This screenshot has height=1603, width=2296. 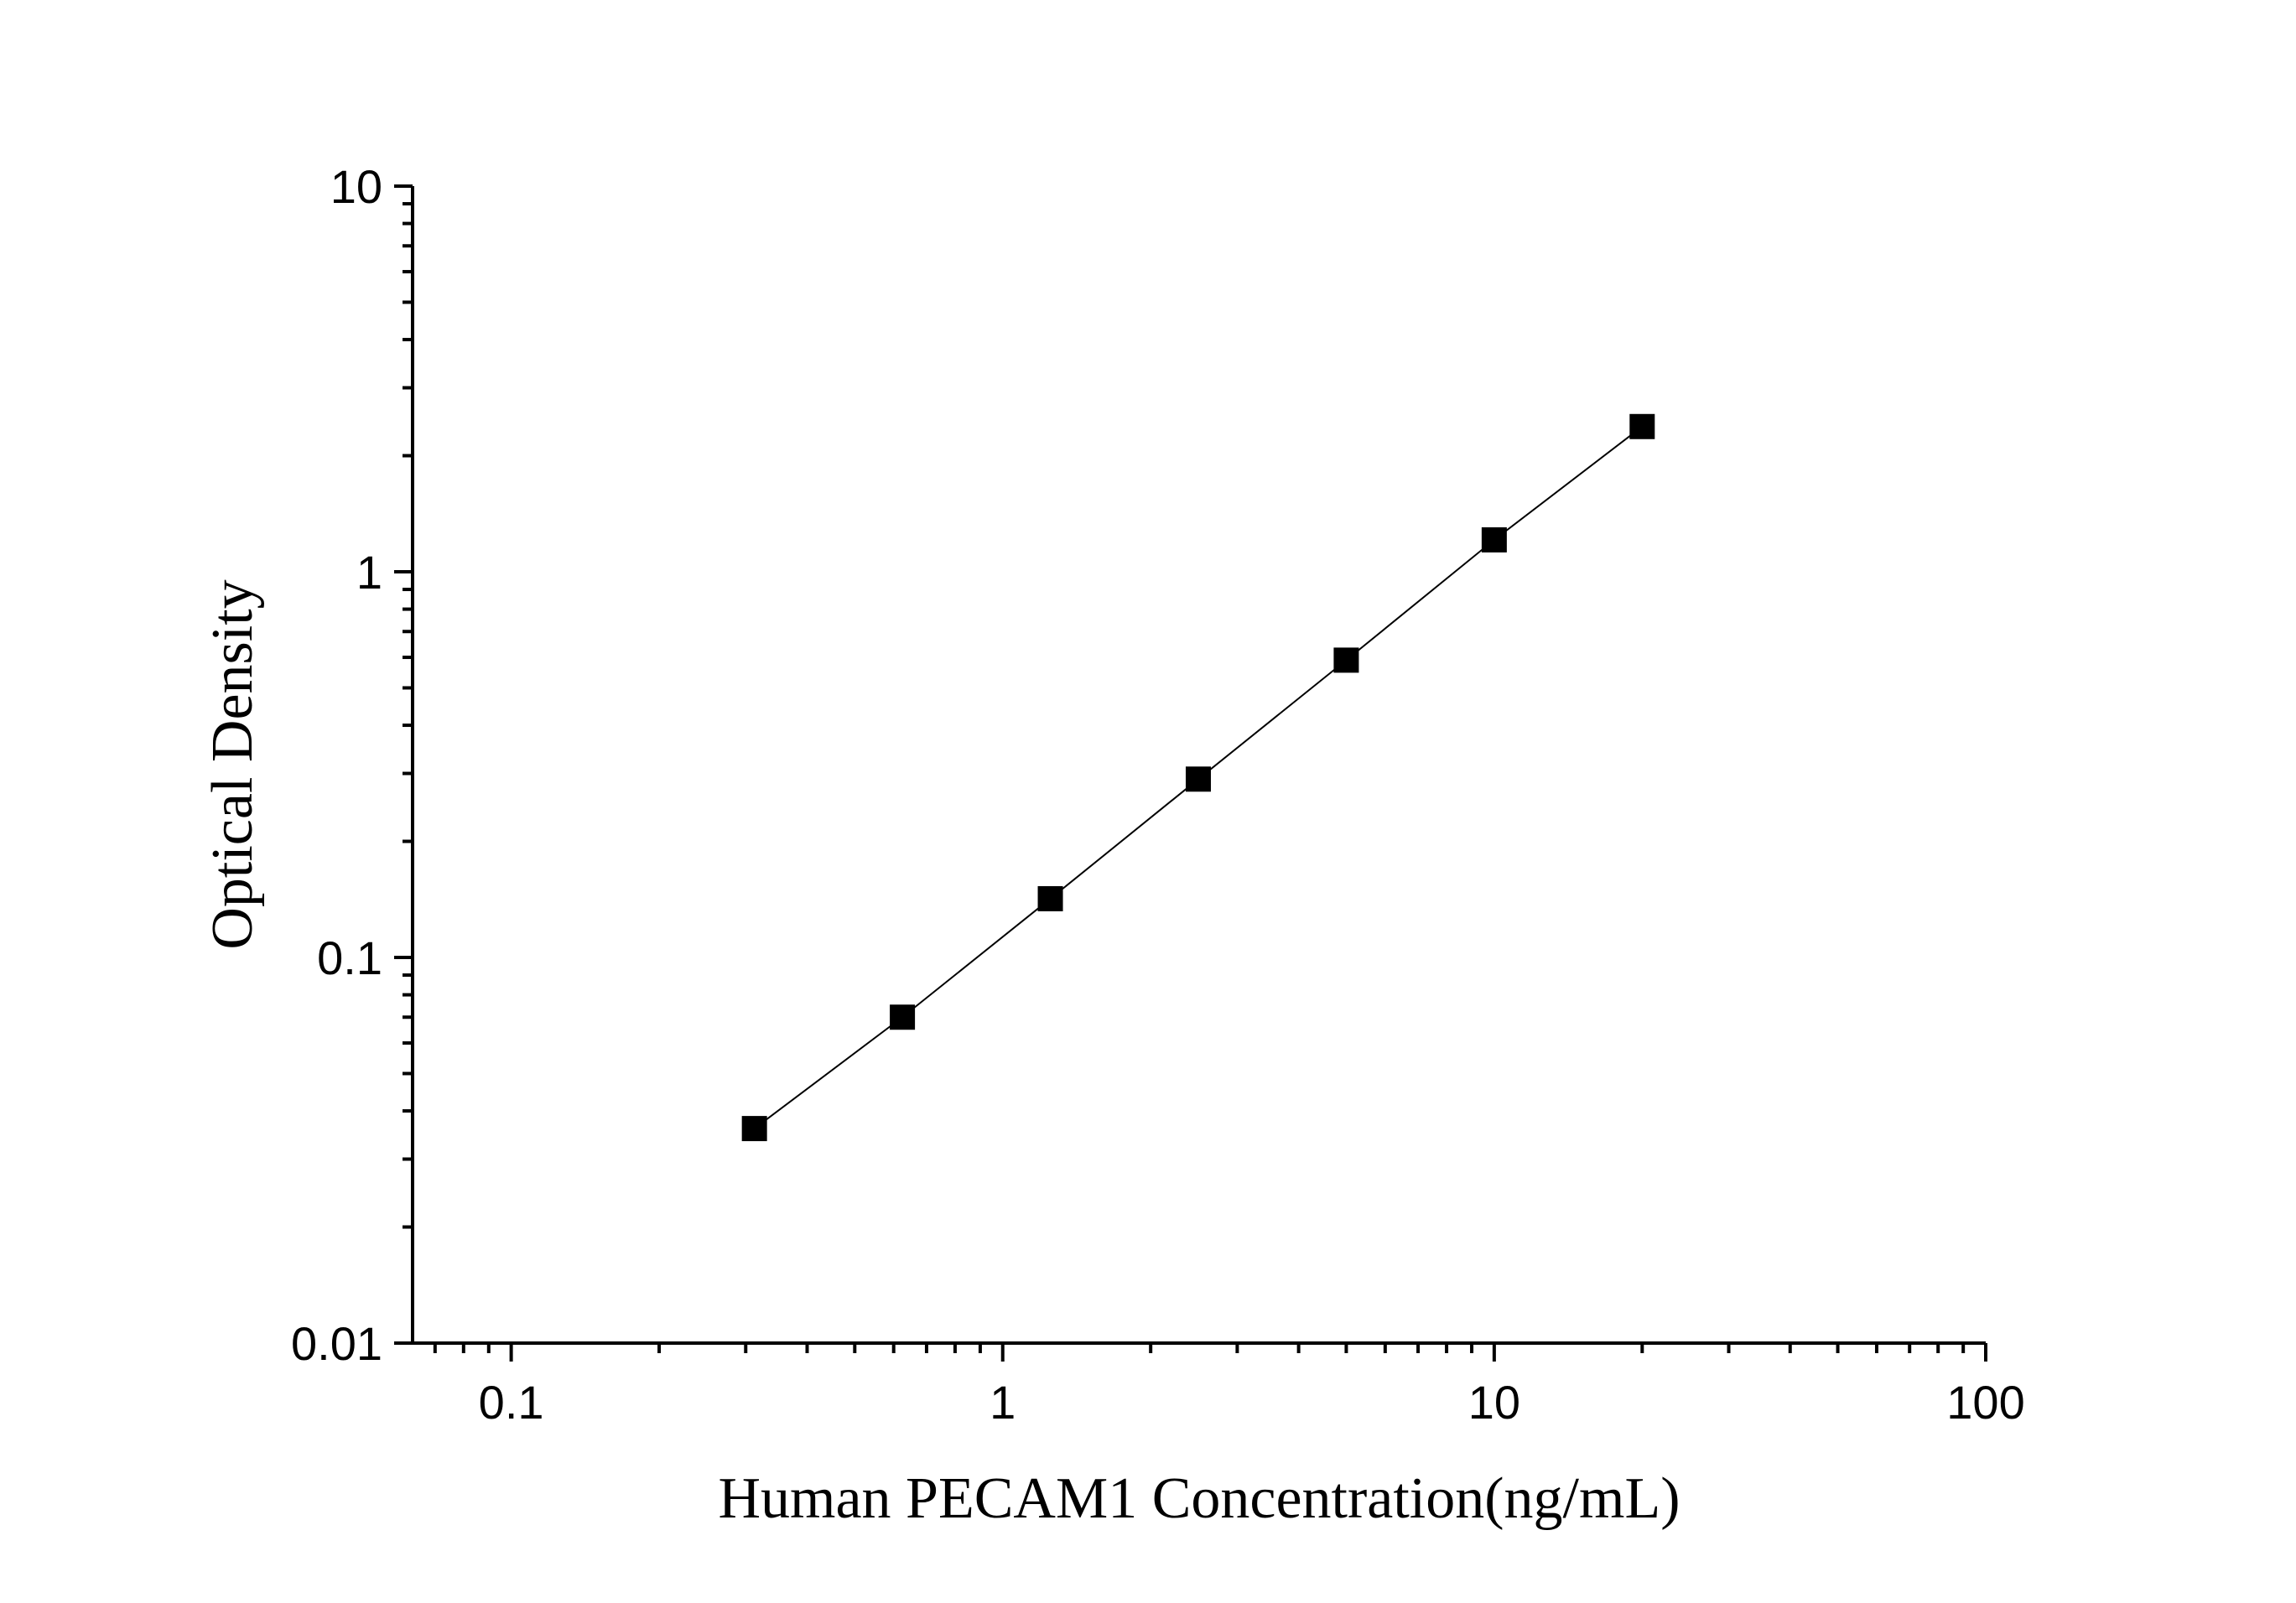 What do you see at coordinates (356, 186) in the screenshot?
I see `y-tick-label: 10` at bounding box center [356, 186].